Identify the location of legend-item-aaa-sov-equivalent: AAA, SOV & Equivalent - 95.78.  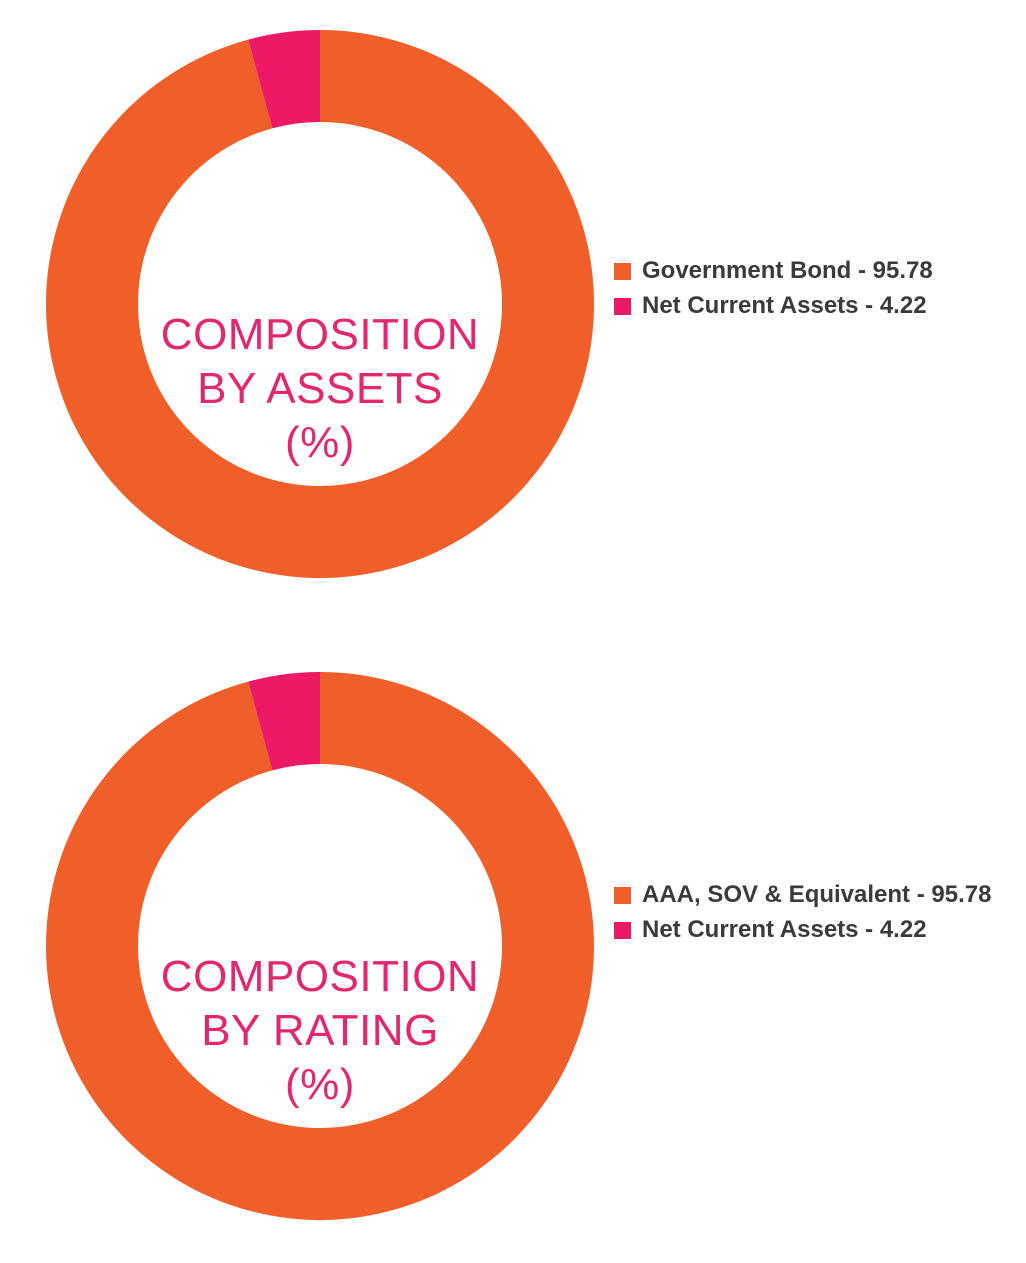
(804, 894).